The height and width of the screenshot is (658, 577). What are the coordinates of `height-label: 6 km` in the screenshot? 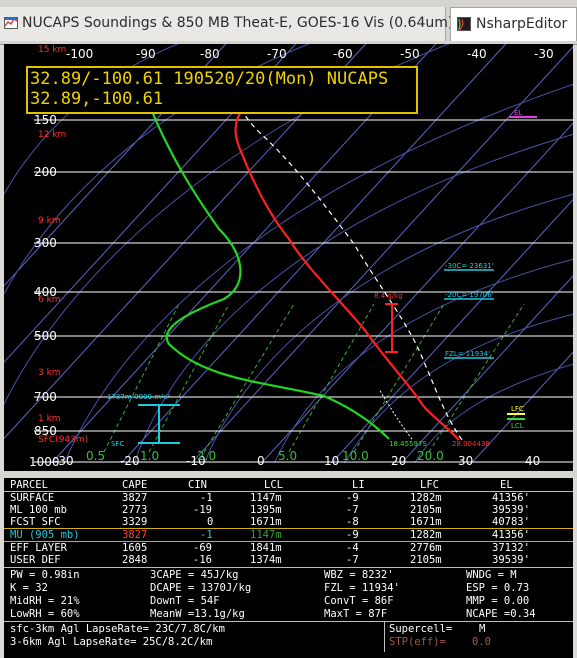 It's located at (49, 300).